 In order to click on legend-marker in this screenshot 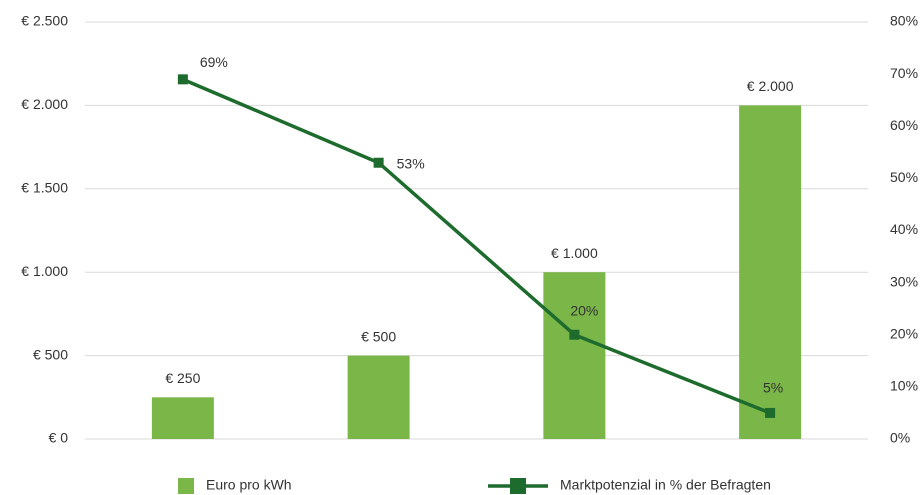, I will do `click(518, 486)`.